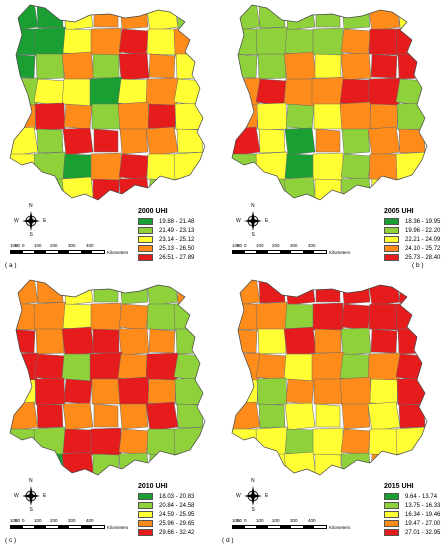 The image size is (444, 550). Describe the element at coordinates (166, 496) in the screenshot. I see `legend-item: 18.03 - 20.83` at that location.